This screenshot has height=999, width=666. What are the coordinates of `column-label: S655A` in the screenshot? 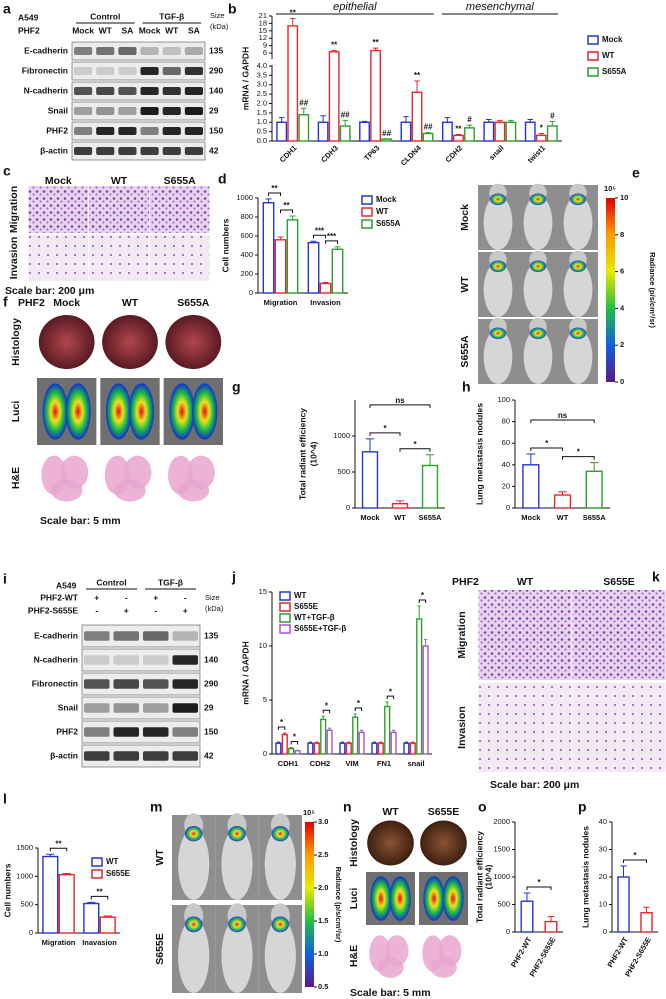 It's located at (193, 303).